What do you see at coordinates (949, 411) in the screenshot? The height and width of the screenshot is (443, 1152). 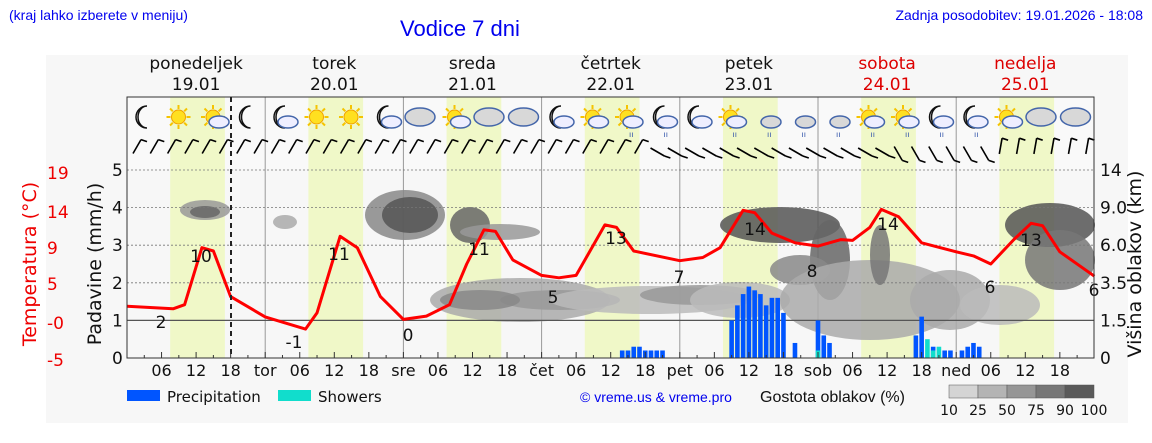 I see `svg-text: 10` at bounding box center [949, 411].